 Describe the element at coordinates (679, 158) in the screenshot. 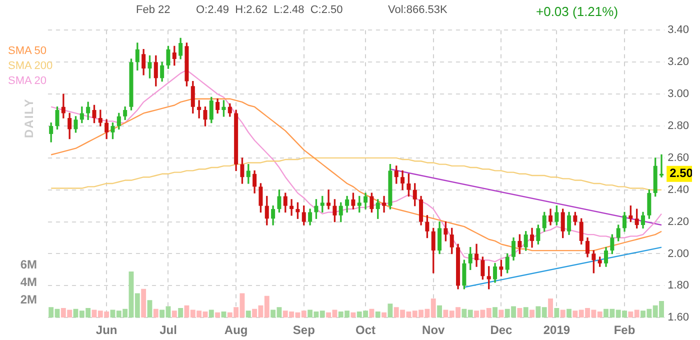

I see `y-tick-label: 2.60` at that location.